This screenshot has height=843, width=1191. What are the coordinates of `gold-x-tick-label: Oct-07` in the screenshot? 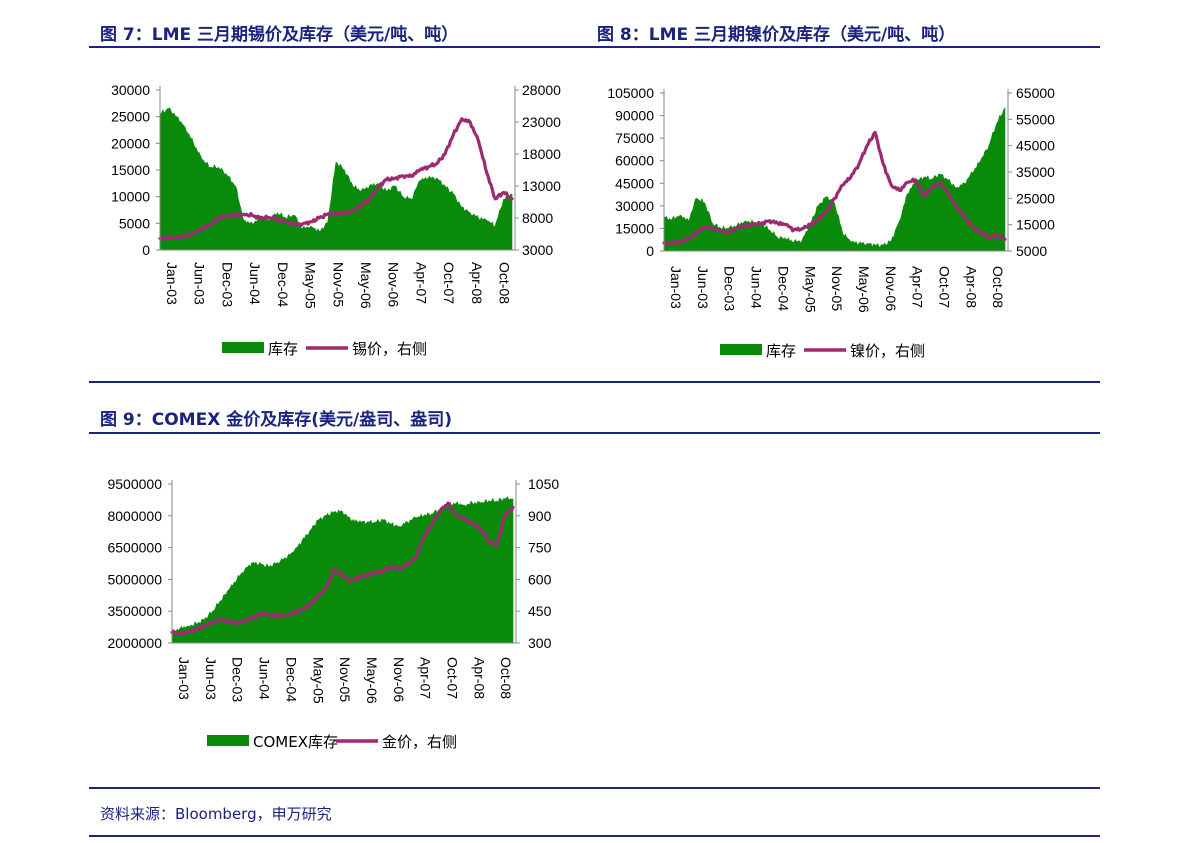 It's located at (453, 678).